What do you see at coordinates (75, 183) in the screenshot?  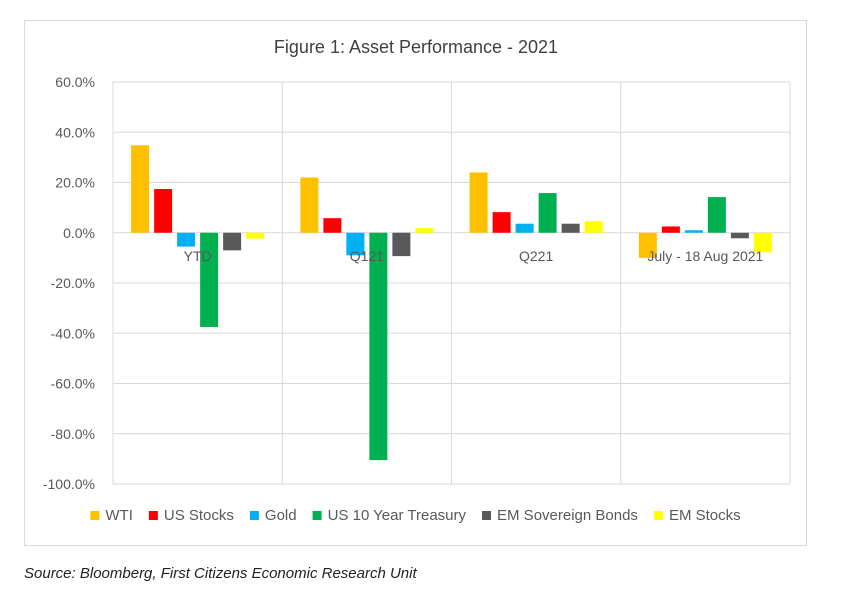 I see `y-tick-label: 20.0%` at bounding box center [75, 183].